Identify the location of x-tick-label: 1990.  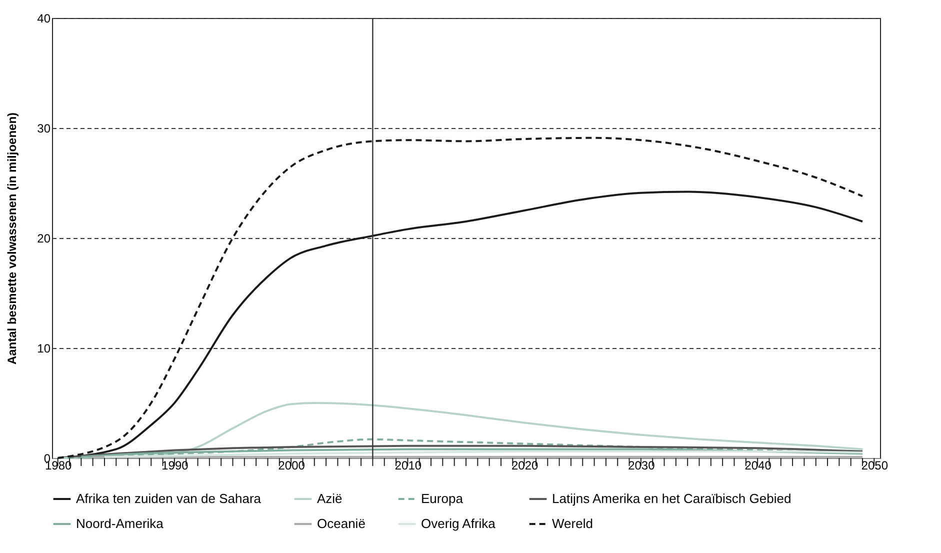
(175, 465).